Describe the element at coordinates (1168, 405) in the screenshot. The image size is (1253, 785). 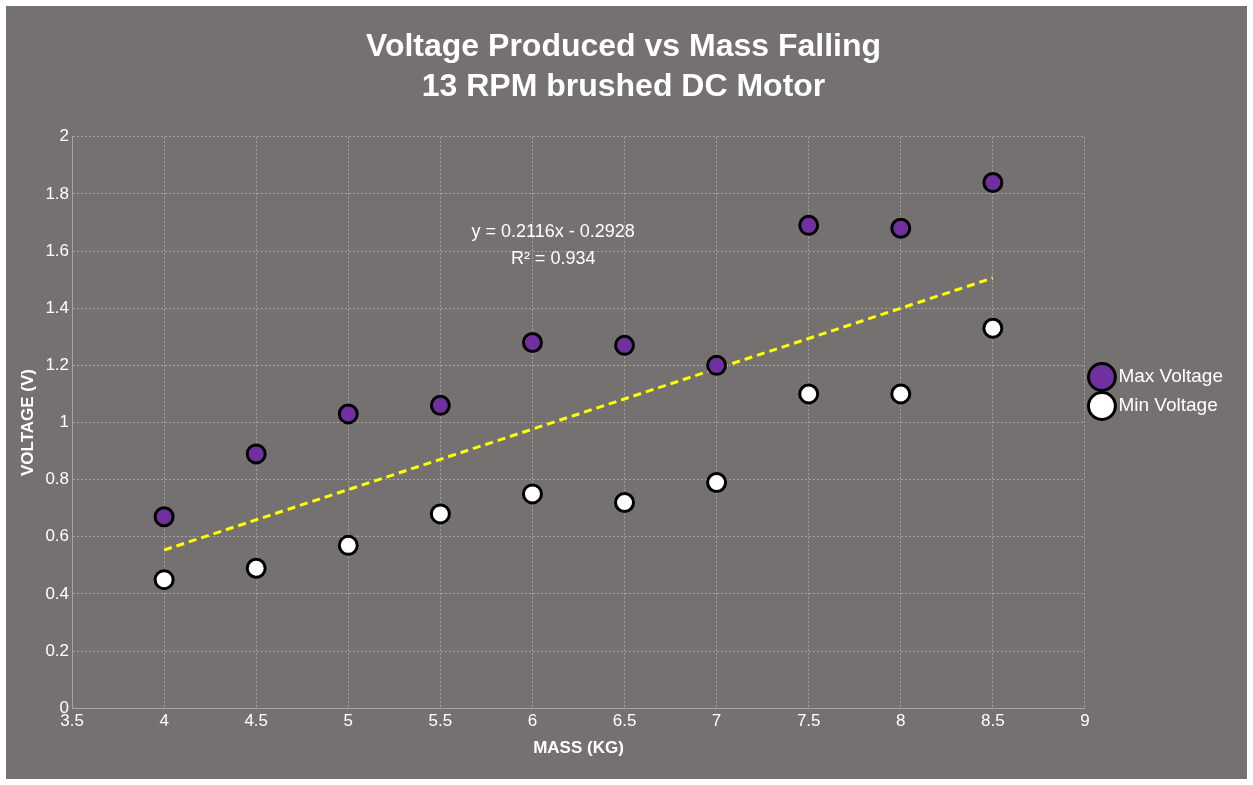
I see `legend-label: Min Voltage` at that location.